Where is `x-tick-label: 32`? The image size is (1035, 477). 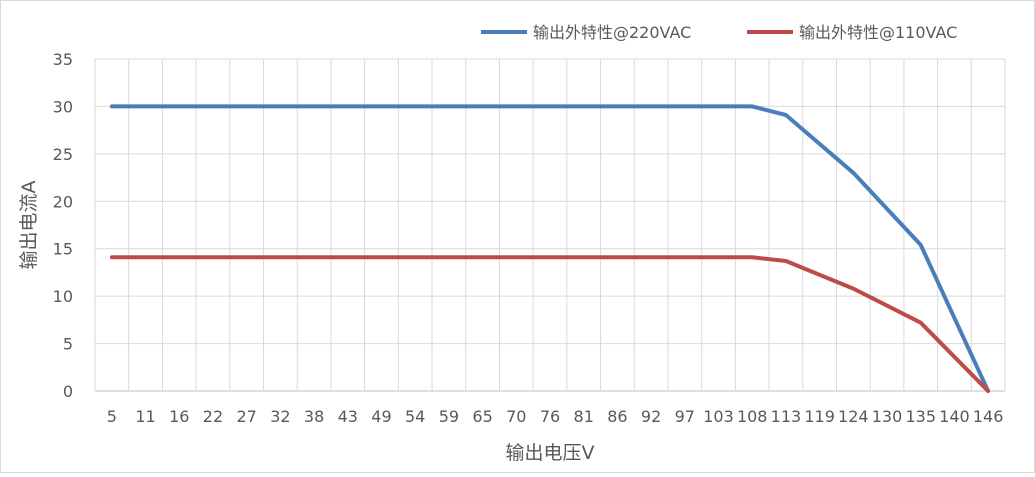 x-tick-label: 32 is located at coordinates (280, 416).